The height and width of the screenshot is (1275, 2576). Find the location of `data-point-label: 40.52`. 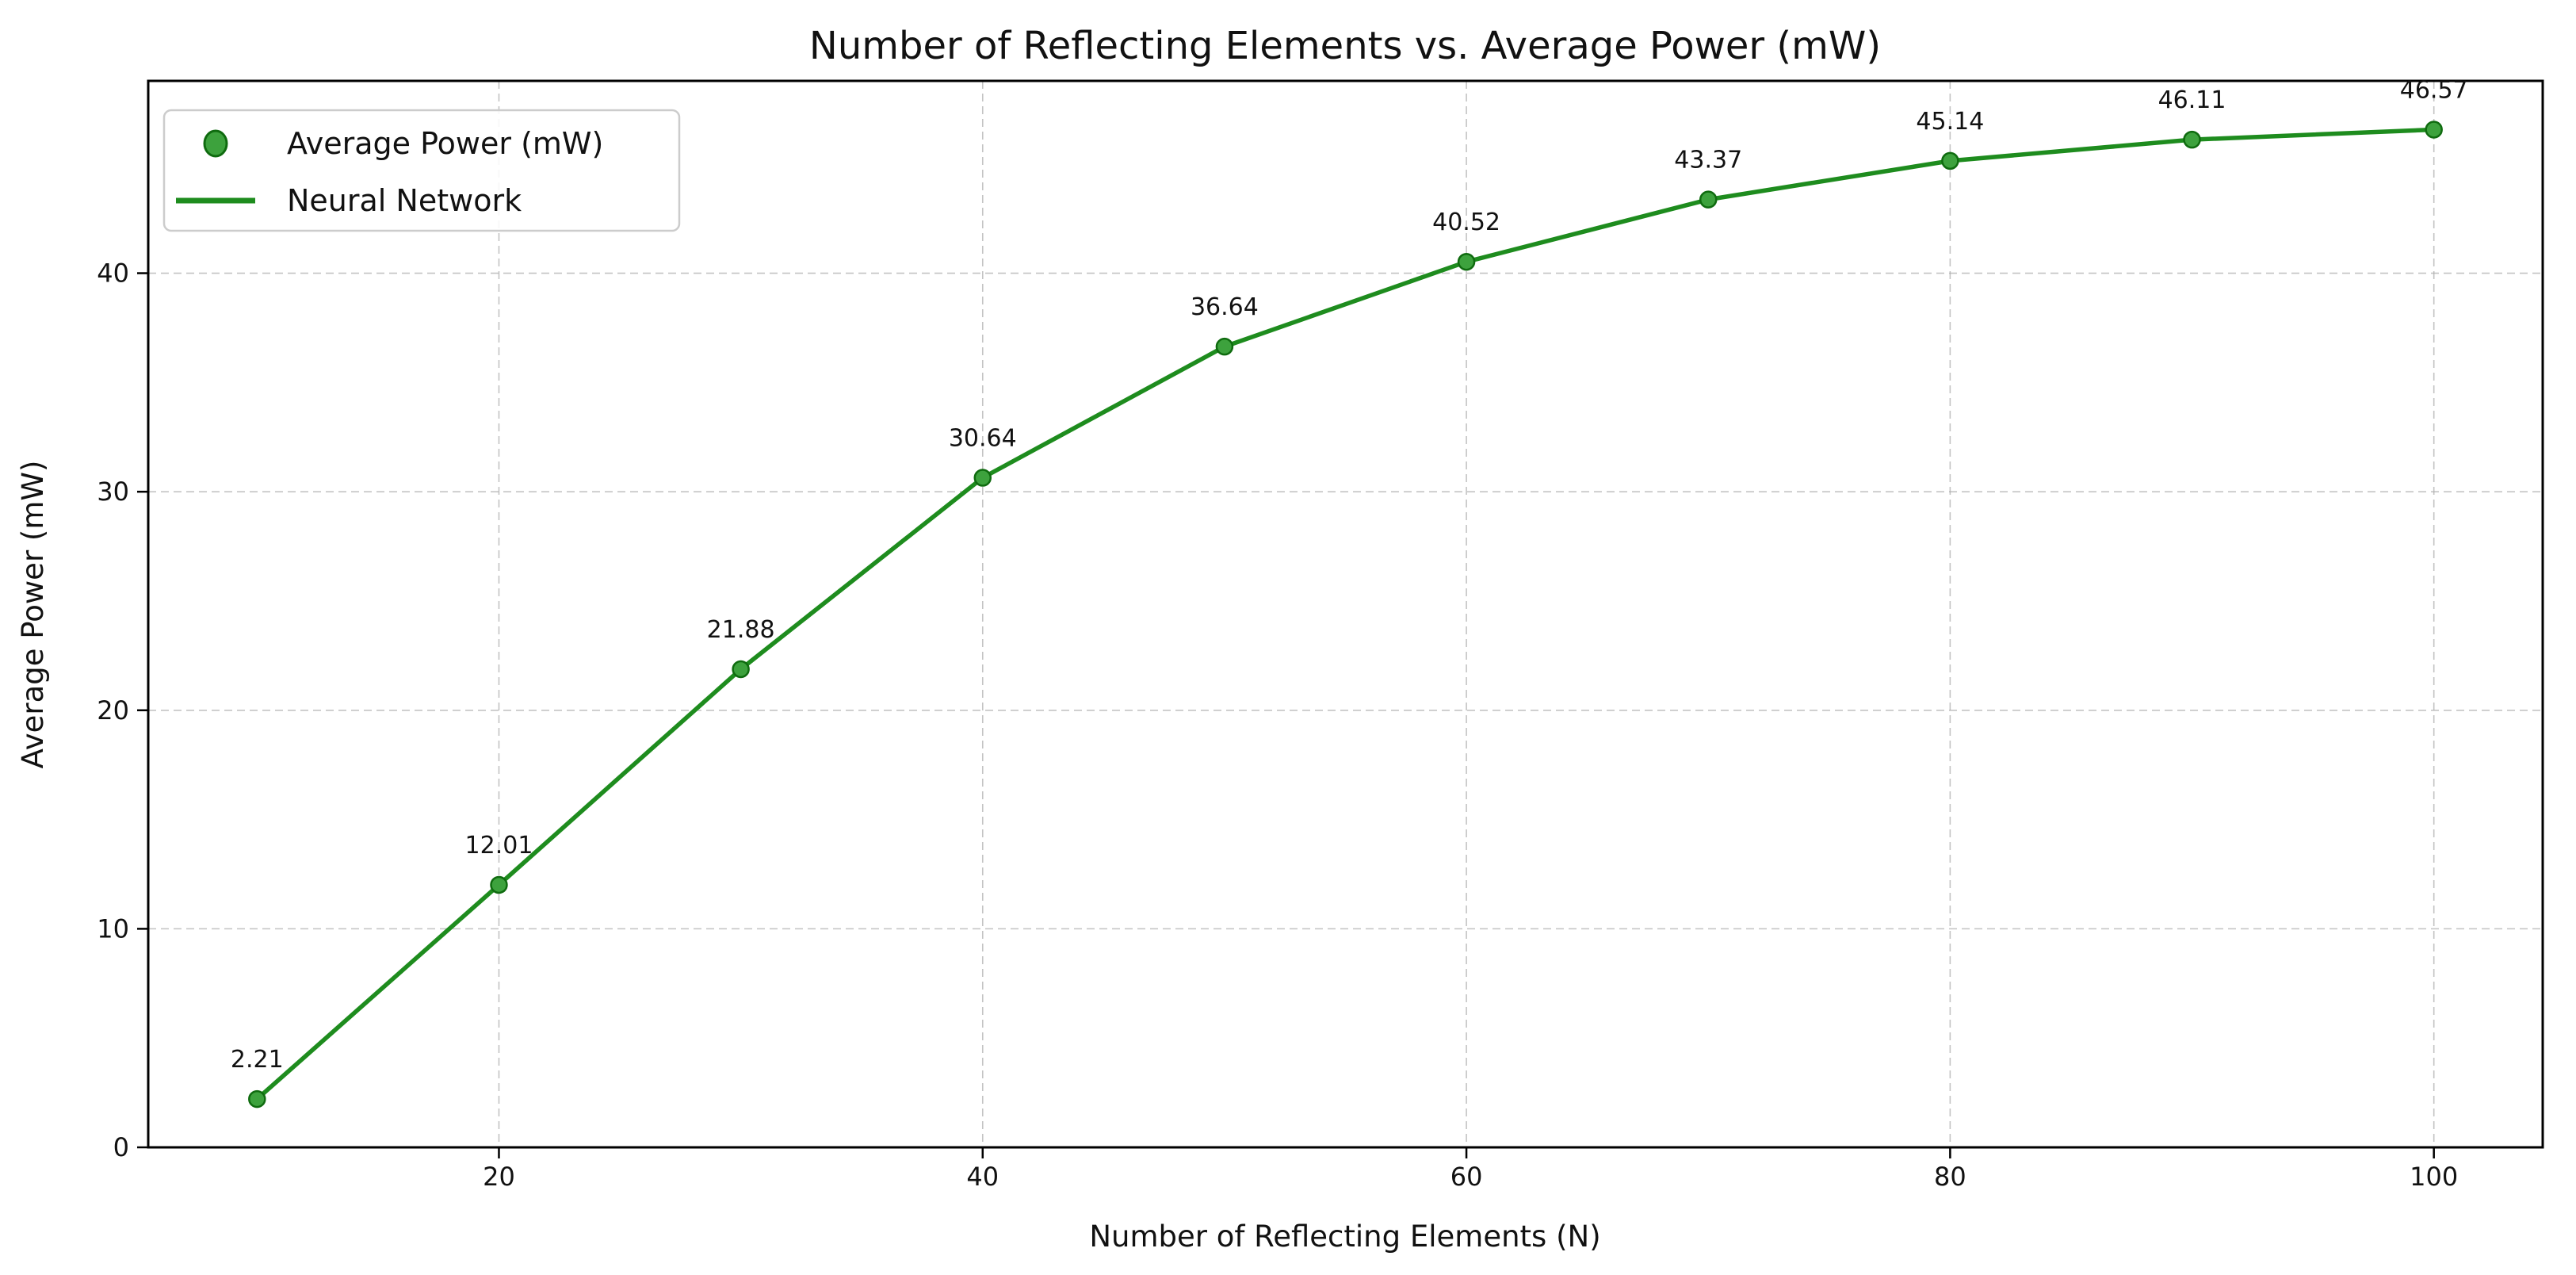

data-point-label: 40.52 is located at coordinates (1466, 222).